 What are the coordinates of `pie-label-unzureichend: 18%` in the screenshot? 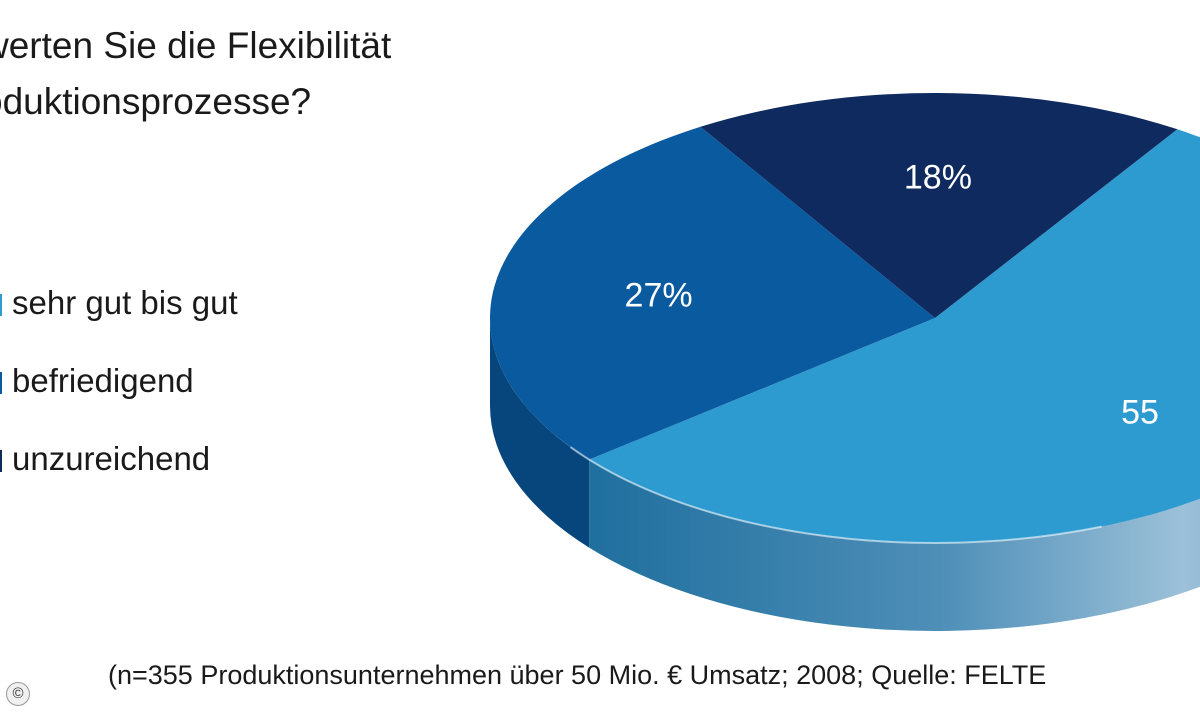 It's located at (938, 177).